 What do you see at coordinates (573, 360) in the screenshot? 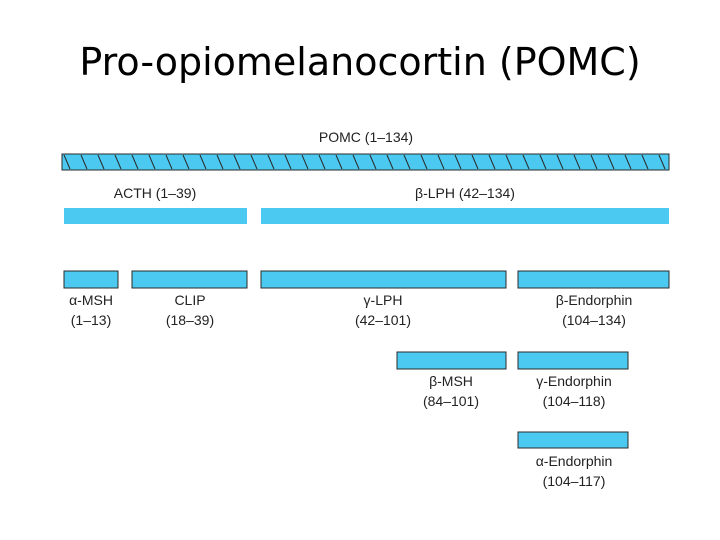
I see `g-endorphin-bar` at bounding box center [573, 360].